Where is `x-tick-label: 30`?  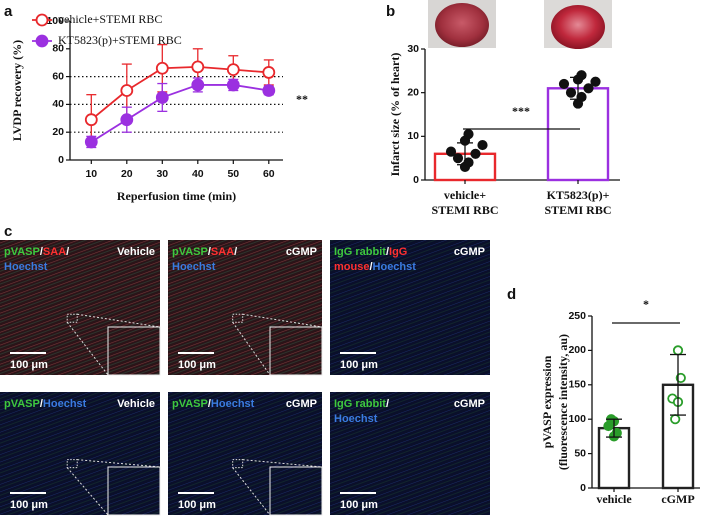 x-tick-label: 30 is located at coordinates (162, 174).